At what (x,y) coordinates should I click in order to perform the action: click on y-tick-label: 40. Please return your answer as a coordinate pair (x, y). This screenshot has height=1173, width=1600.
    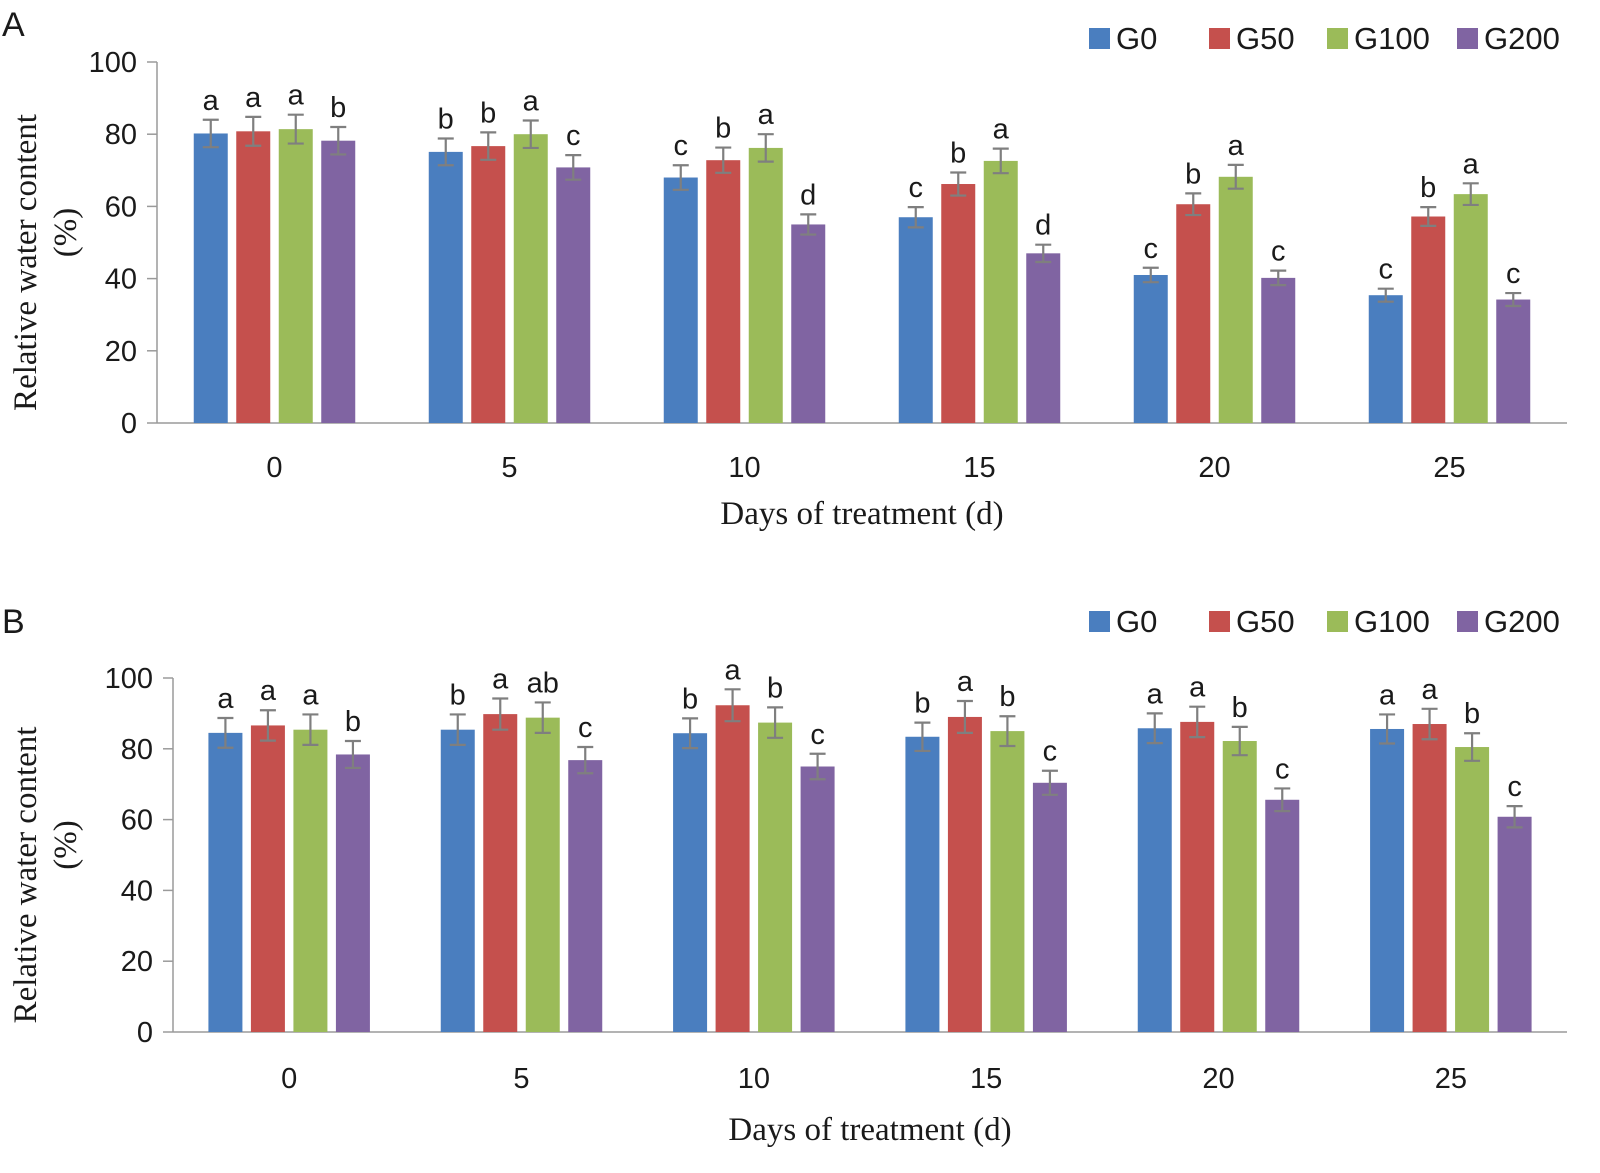
    Looking at the image, I should click on (121, 280).